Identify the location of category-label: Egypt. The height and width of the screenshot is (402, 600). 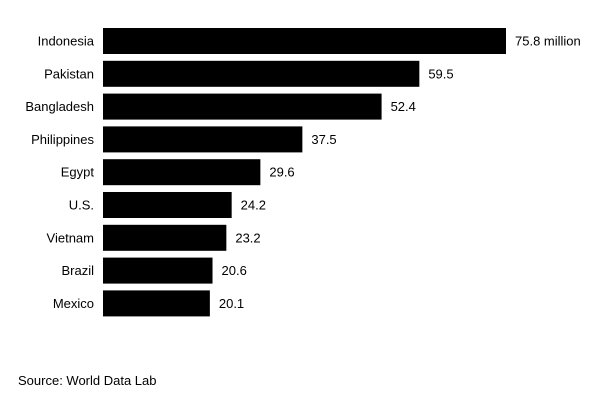
(78, 172).